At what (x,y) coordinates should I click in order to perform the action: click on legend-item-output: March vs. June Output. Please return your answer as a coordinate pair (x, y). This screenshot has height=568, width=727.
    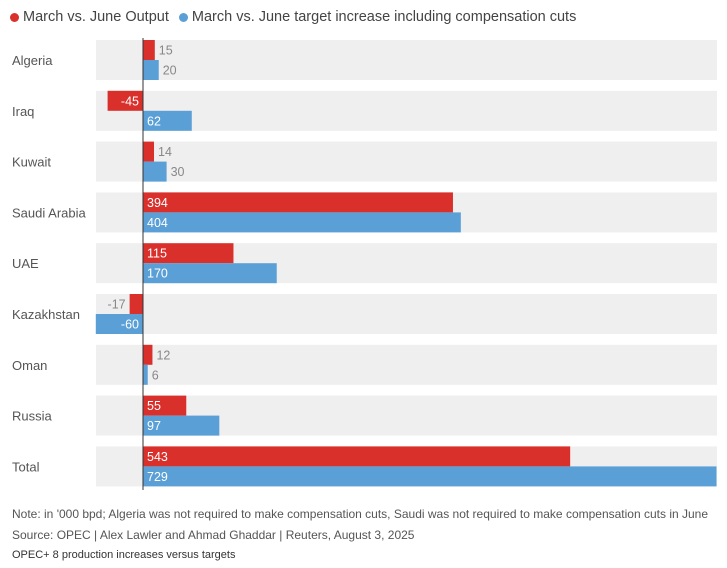
    Looking at the image, I should click on (89, 17).